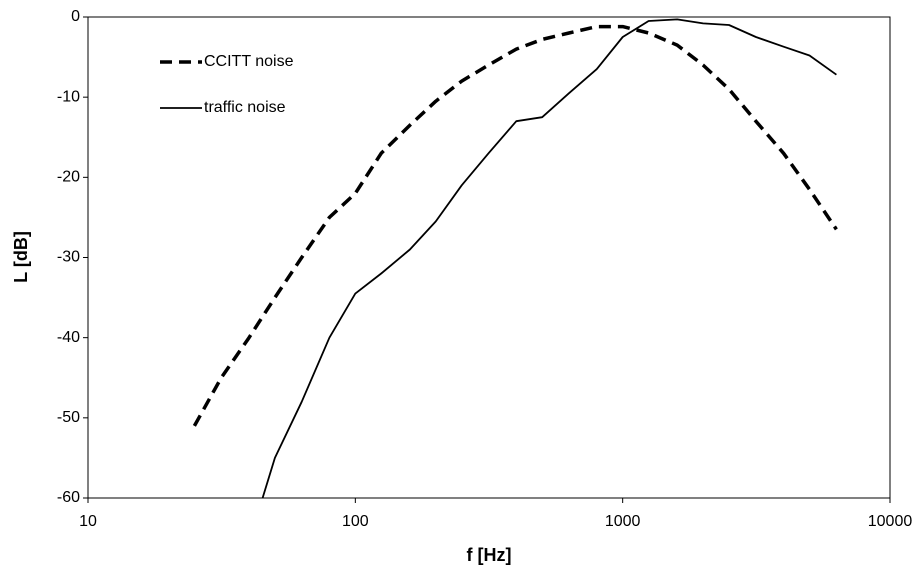 This screenshot has width=920, height=573. I want to click on y-tick-label: -20, so click(68, 177).